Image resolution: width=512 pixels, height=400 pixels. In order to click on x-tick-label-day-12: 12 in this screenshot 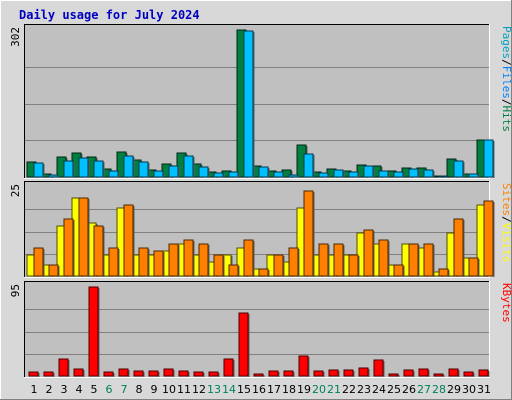, I will do `click(199, 389)`.